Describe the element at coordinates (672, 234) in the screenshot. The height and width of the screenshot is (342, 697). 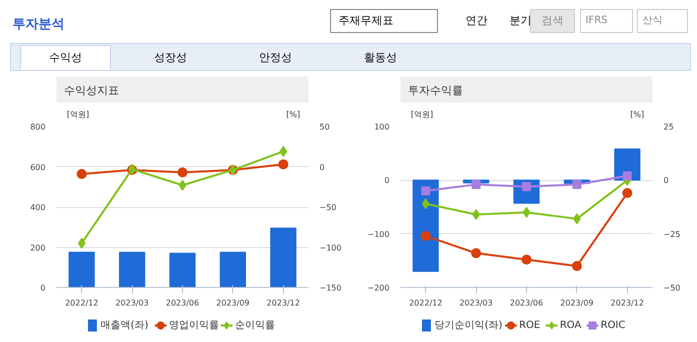
I see `y2-tick-label: −25` at that location.